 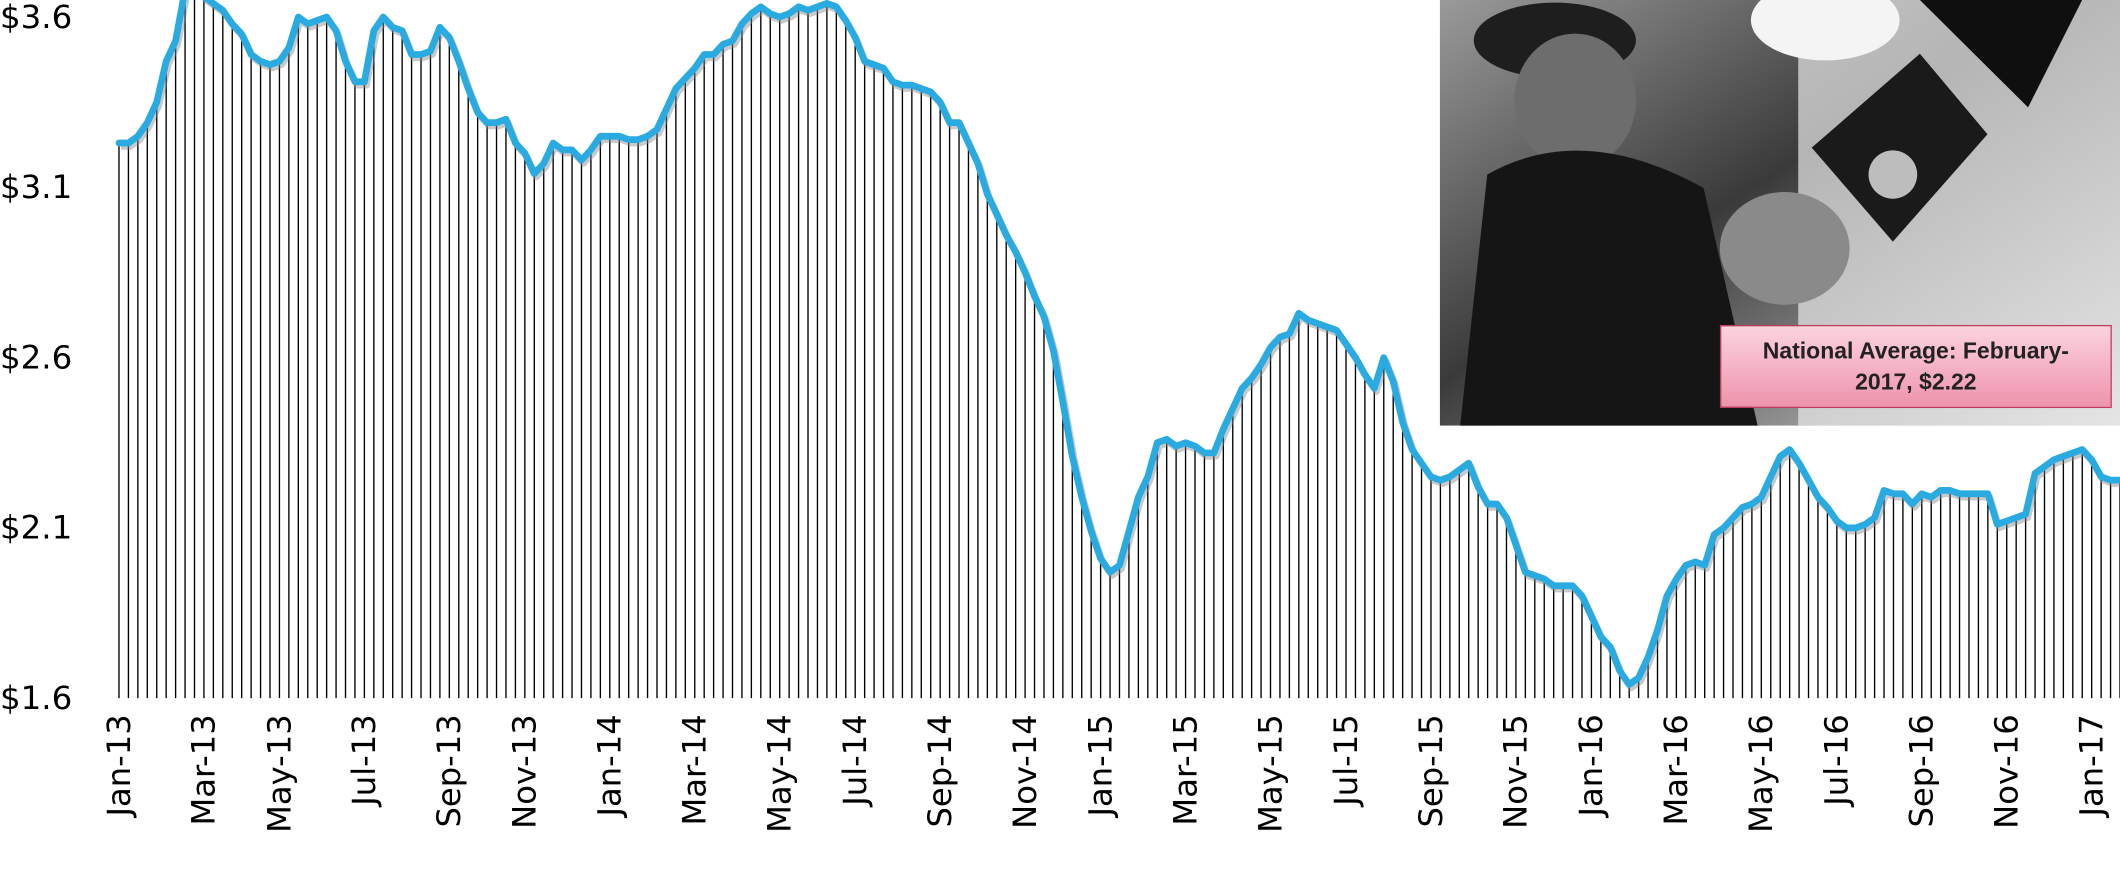 What do you see at coordinates (364, 760) in the screenshot?
I see `x-tick-label: Jul-13` at bounding box center [364, 760].